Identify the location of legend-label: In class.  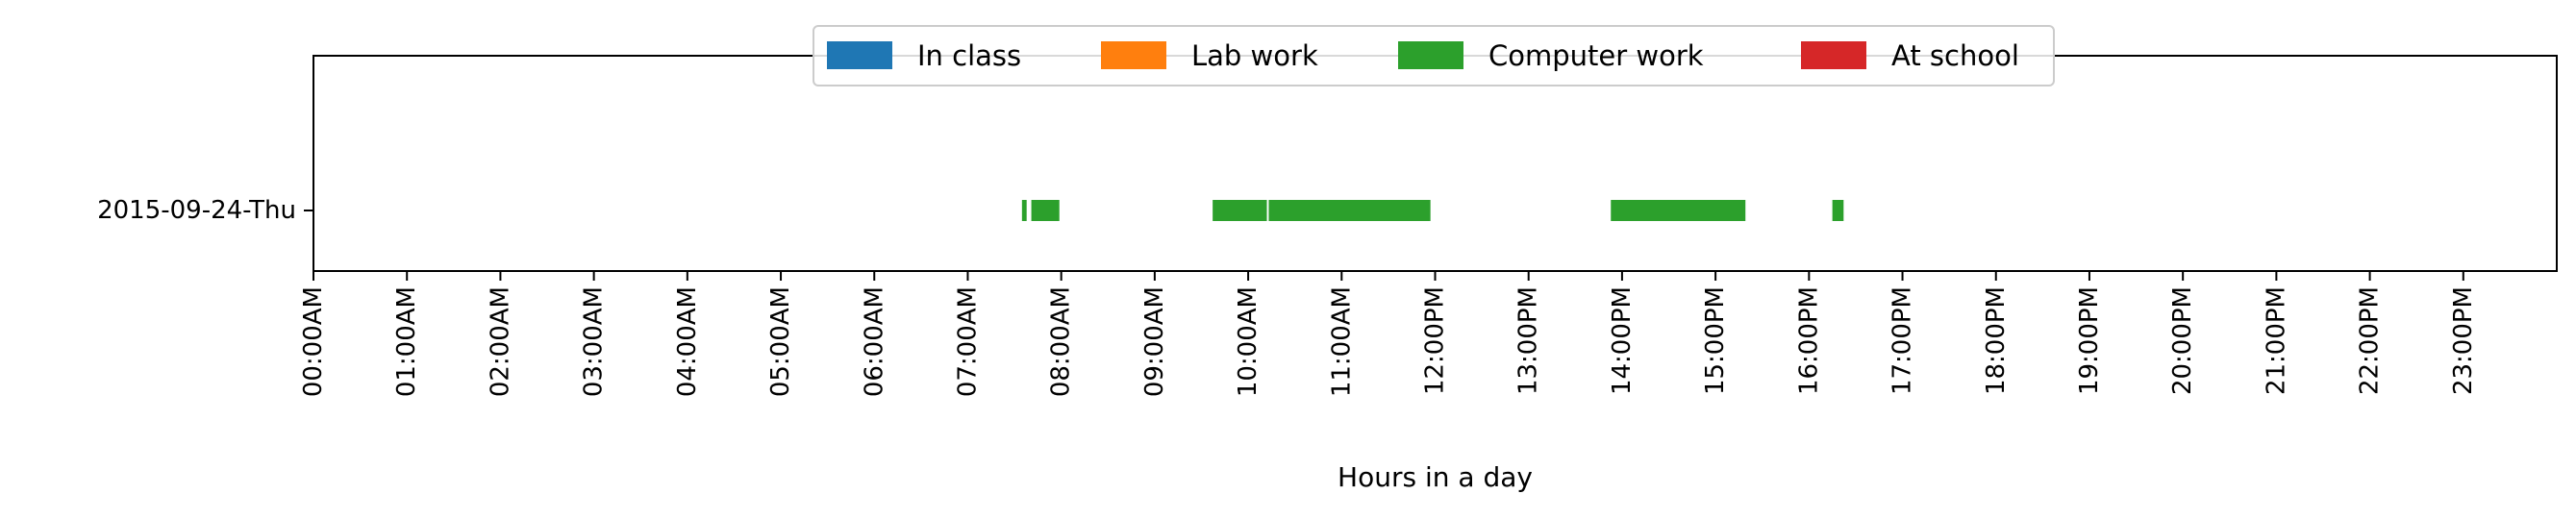
(969, 55).